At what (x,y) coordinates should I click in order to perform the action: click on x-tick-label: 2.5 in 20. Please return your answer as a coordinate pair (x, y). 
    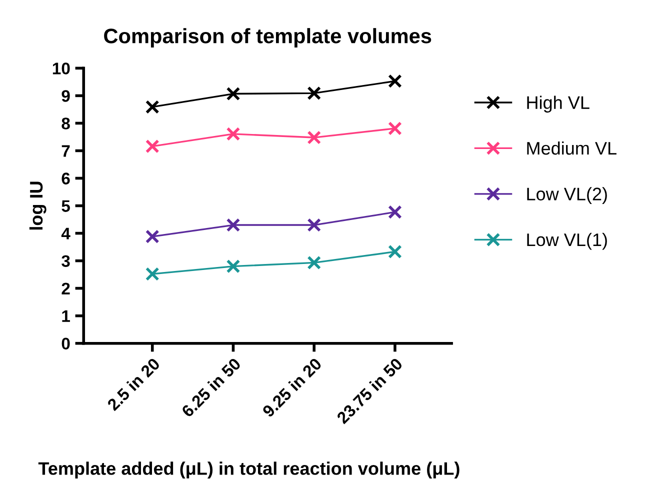
    Looking at the image, I should click on (133, 384).